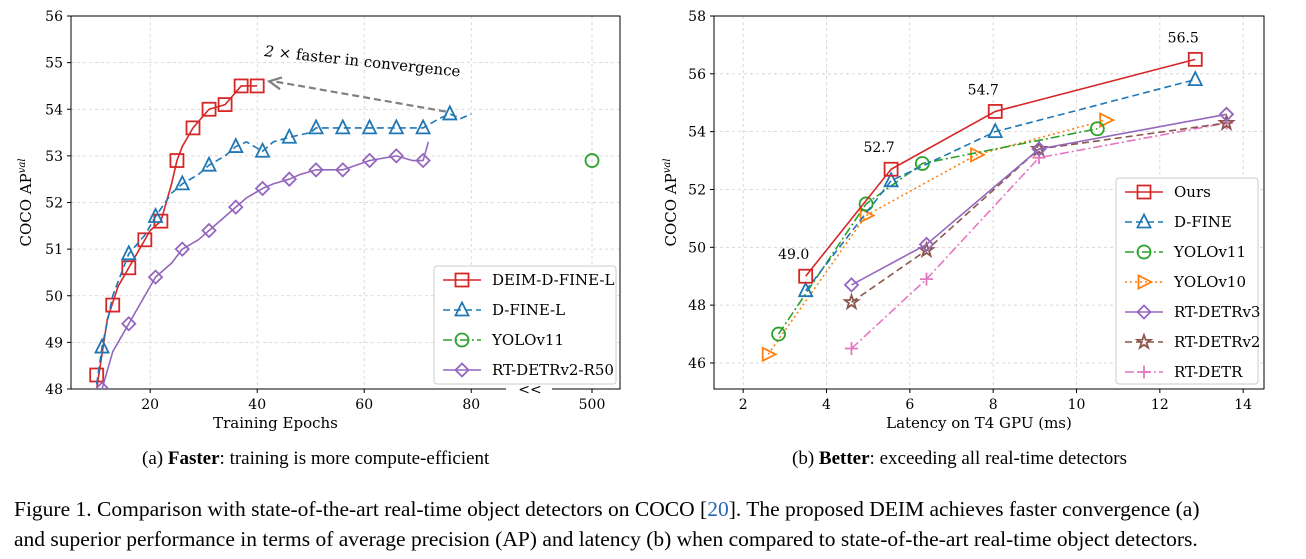 The height and width of the screenshot is (559, 1306). I want to click on chart-a-axis-break-gap, so click(529, 389).